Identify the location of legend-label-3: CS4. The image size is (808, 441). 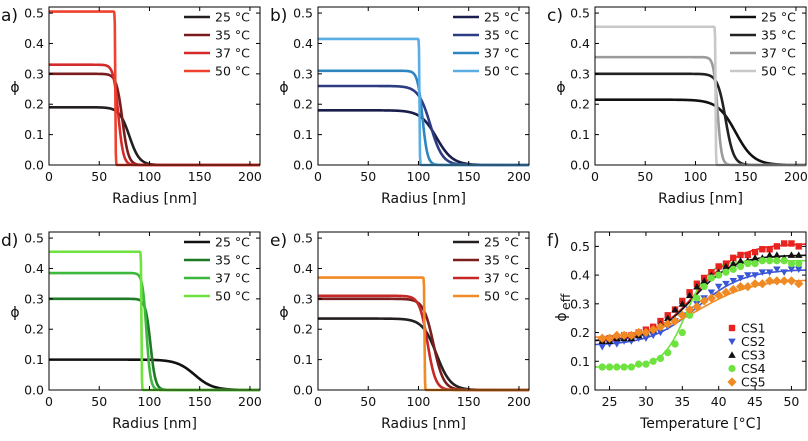
(753, 368).